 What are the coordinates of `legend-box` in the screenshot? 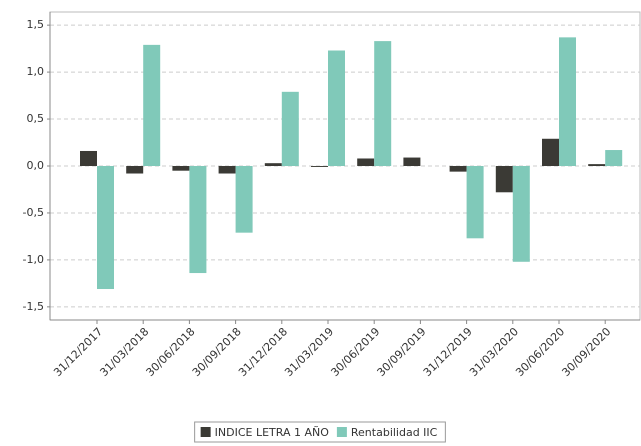 It's located at (320, 432).